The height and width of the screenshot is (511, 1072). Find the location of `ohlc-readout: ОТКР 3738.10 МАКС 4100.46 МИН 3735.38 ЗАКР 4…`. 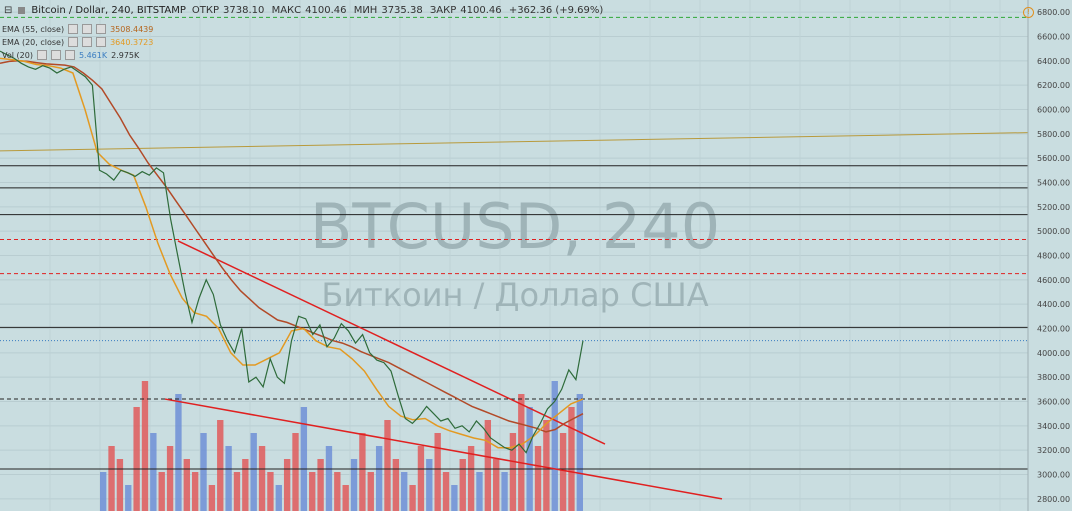

ohlc-readout: ОТКР 3738.10 МАКС 4100.46 МИН 3735.38 ЗАКР 4… is located at coordinates (397, 10).